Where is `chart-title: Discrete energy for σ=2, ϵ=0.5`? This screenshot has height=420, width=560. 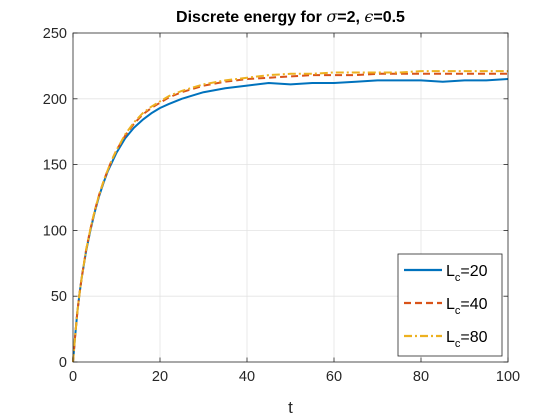 chart-title: Discrete energy for σ=2, ϵ=0.5 is located at coordinates (290, 16).